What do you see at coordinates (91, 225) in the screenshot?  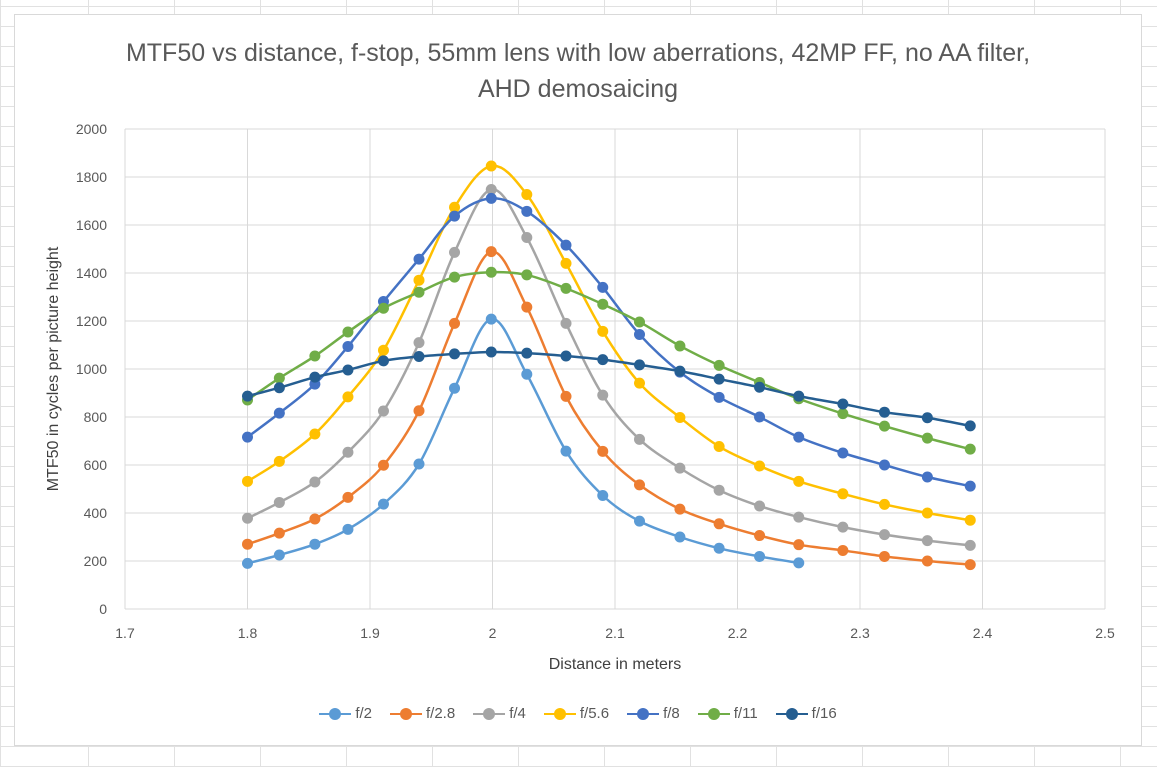 I see `y-tick-label: 1600` at bounding box center [91, 225].